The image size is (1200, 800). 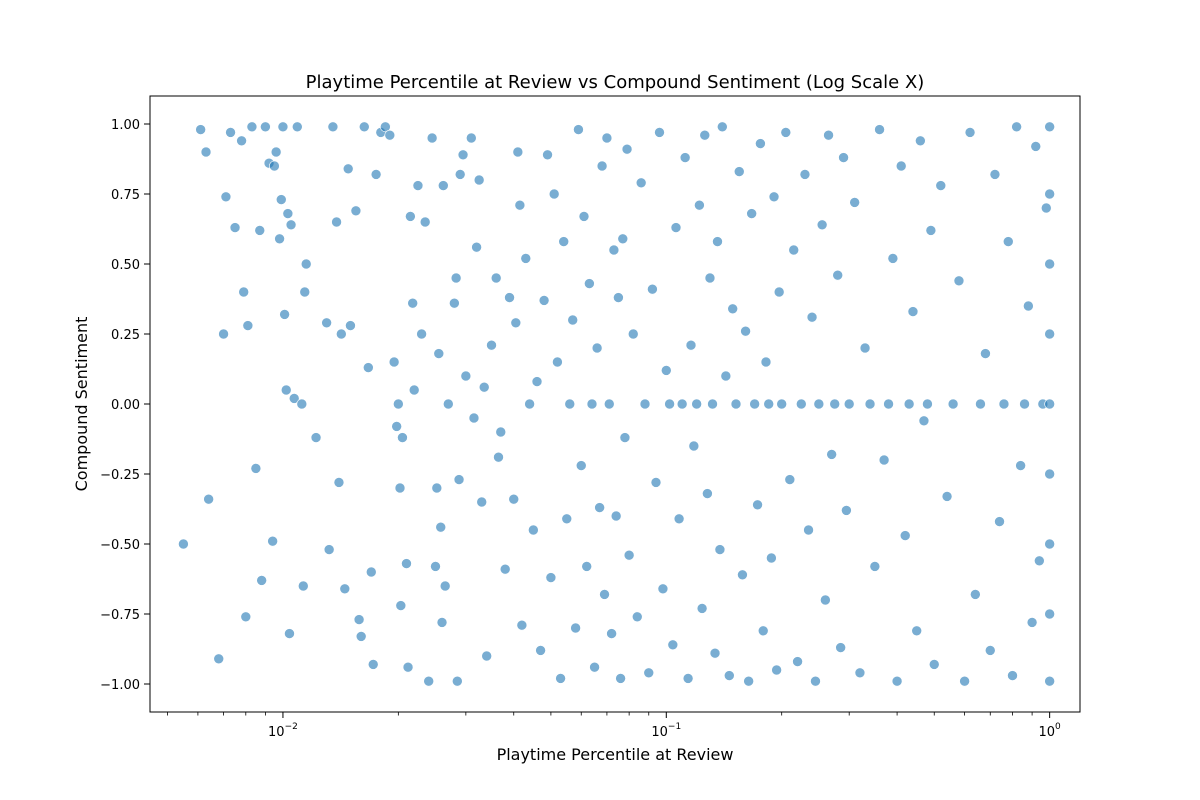 I want to click on x-tick-base: 10, so click(x=659, y=732).